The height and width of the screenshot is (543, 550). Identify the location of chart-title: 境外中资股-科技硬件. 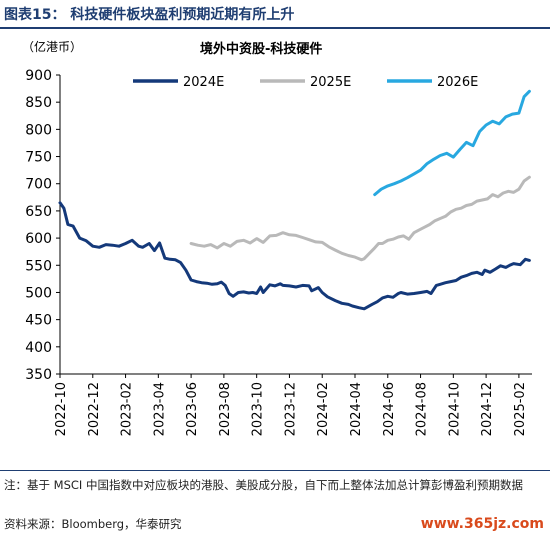
(261, 49).